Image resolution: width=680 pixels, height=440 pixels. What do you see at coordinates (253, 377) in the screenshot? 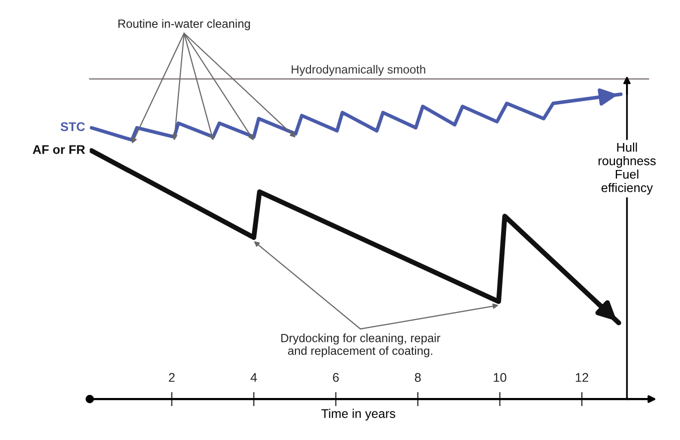
I see `x-tick-label: 4` at bounding box center [253, 377].